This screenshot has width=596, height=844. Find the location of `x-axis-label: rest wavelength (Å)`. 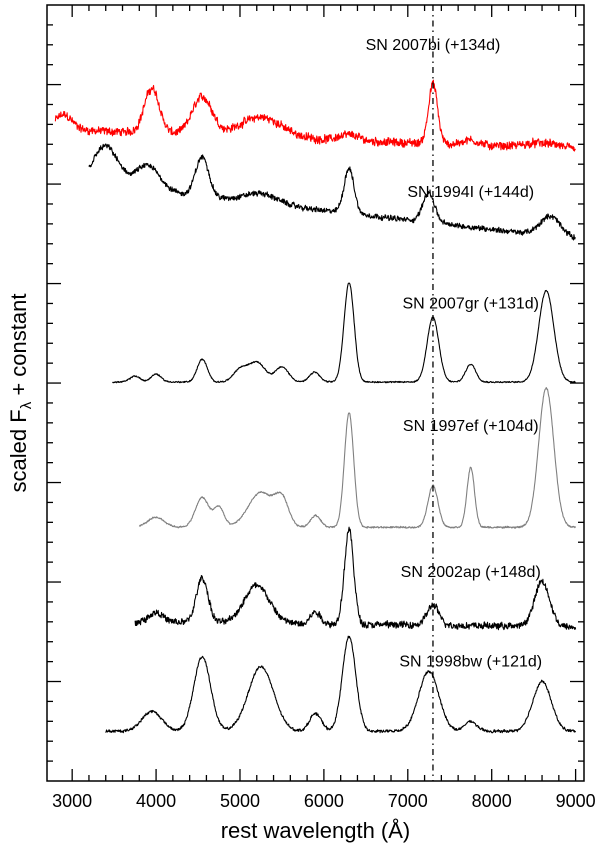

x-axis-label: rest wavelength (Å) is located at coordinates (316, 830).